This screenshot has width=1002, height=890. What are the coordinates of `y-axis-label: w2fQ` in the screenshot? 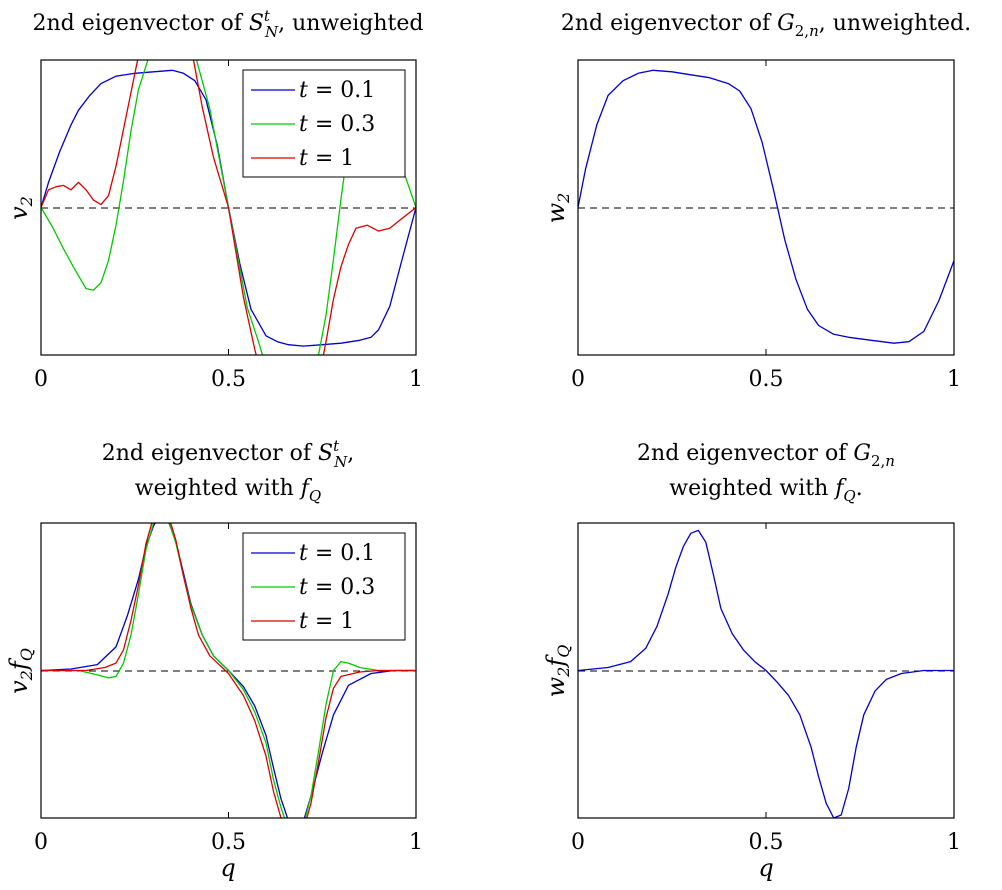 It's located at (557, 671).